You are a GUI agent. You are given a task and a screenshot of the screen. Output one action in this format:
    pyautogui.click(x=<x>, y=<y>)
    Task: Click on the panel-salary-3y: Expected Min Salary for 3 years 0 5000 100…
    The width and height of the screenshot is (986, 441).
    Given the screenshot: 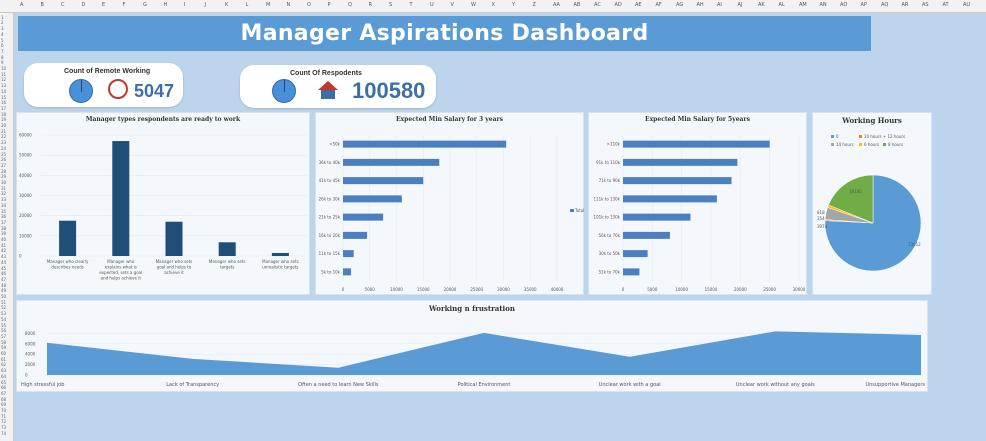 What is the action you would take?
    pyautogui.click(x=449, y=203)
    